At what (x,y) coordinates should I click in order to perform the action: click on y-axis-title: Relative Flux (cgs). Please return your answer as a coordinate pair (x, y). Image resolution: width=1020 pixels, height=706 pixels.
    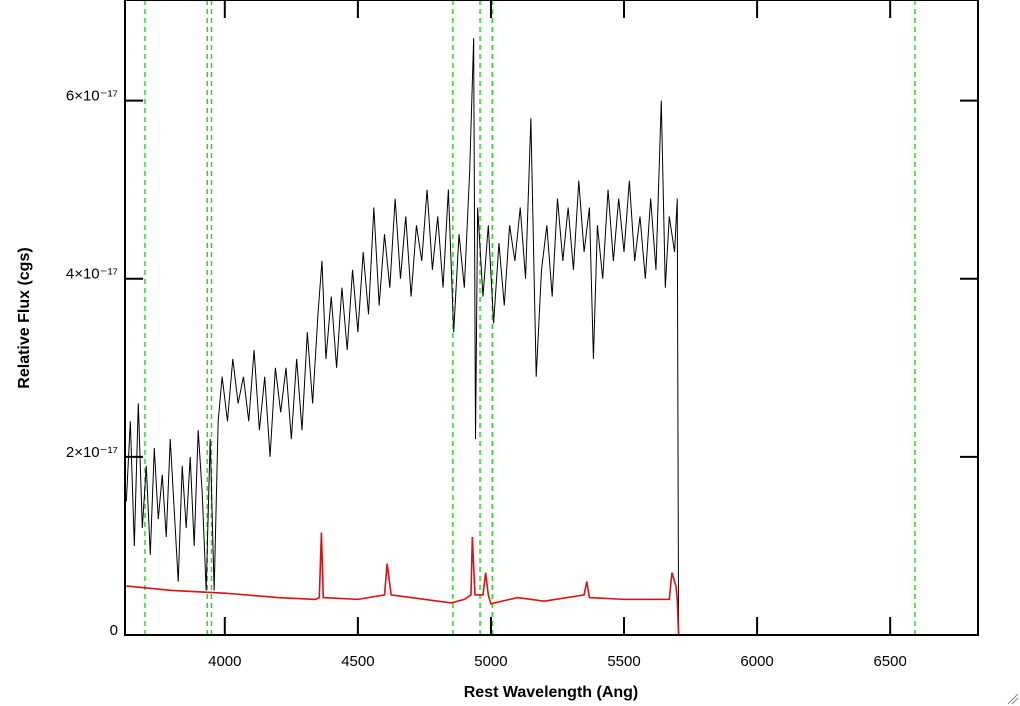
    Looking at the image, I should click on (24, 317).